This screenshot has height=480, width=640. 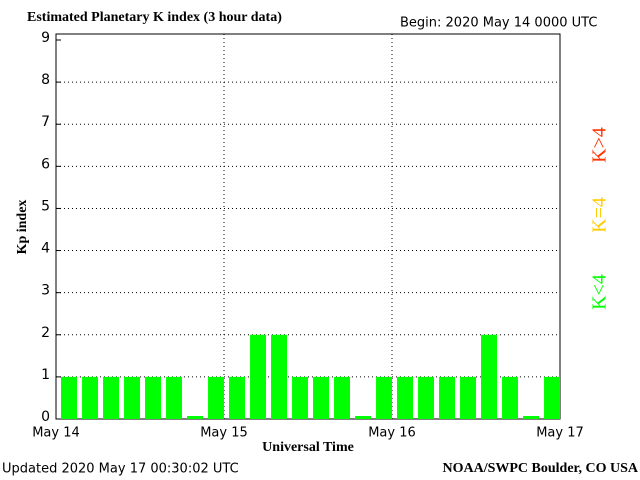 I want to click on y-tick-label: 0, so click(x=45, y=417).